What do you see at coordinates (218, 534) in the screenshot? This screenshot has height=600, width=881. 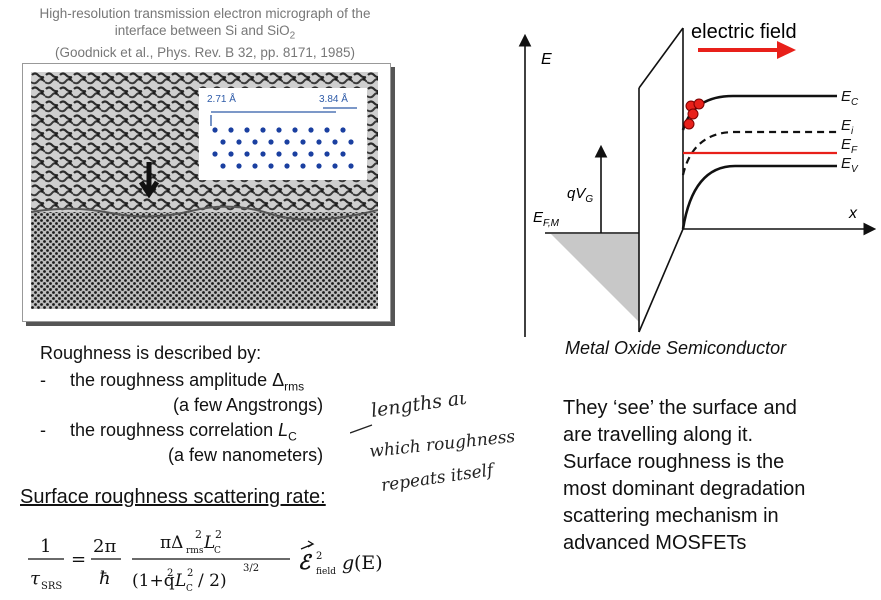 I see `eq-frac-num-L-sup: 2` at bounding box center [218, 534].